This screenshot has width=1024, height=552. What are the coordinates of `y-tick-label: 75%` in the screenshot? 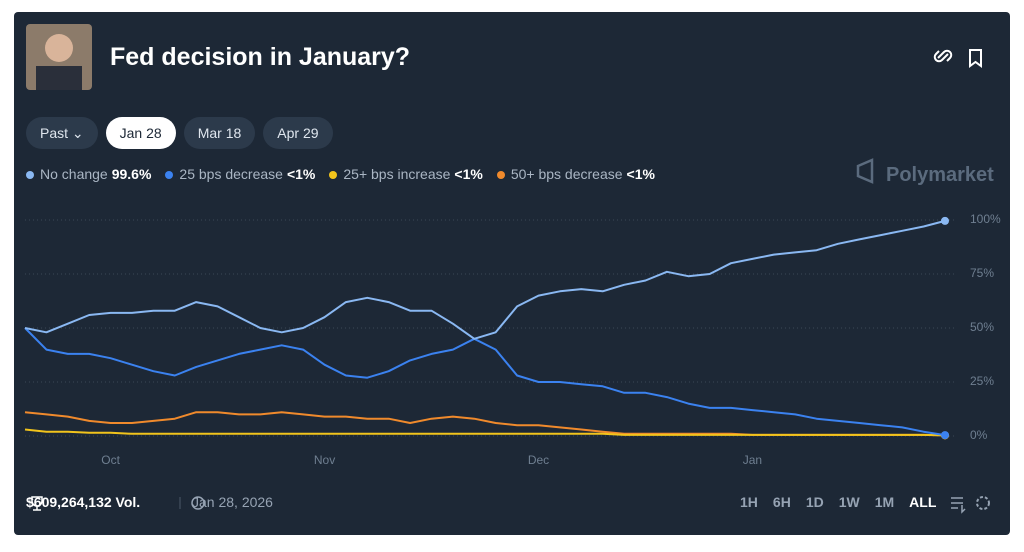 It's located at (982, 273).